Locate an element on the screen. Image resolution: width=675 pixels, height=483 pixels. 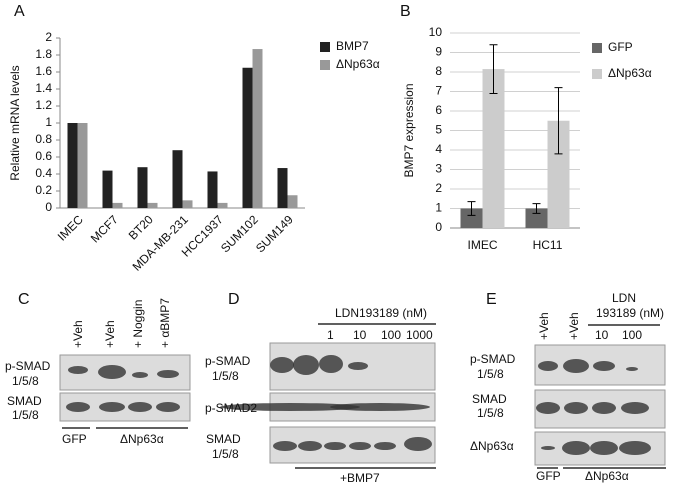
lane-label: + Noggin is located at coordinates (138, 324).